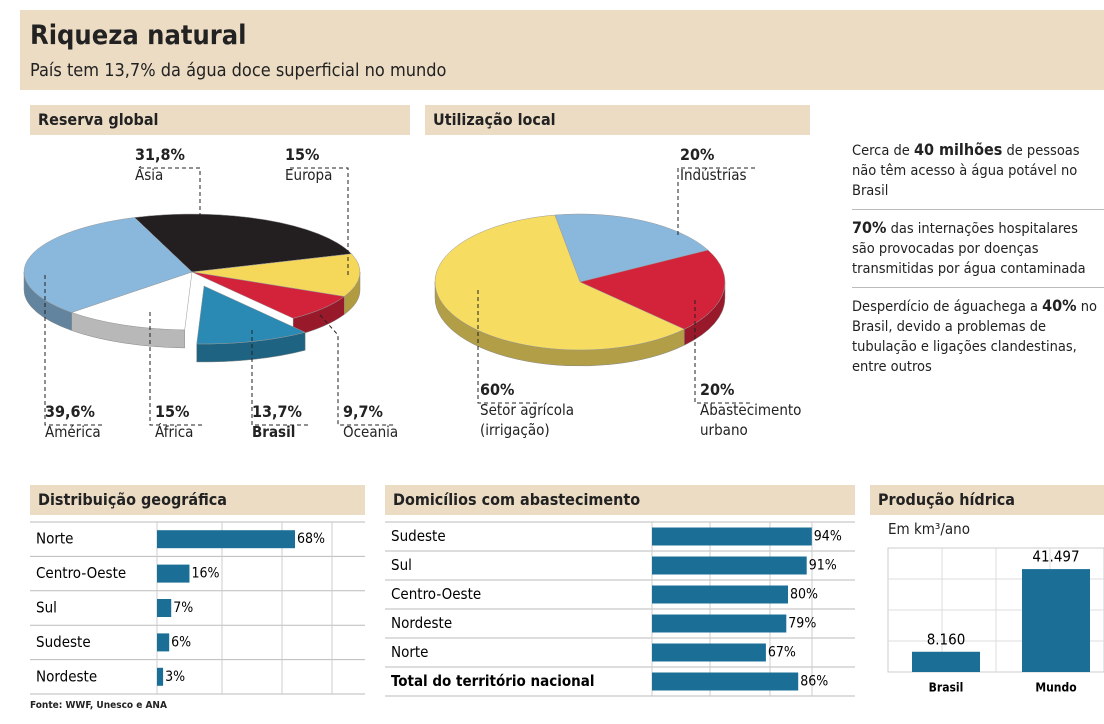 This screenshot has width=1104, height=724. Describe the element at coordinates (197, 165) in the screenshot. I see `pie-label: 31,8% Ásia` at that location.